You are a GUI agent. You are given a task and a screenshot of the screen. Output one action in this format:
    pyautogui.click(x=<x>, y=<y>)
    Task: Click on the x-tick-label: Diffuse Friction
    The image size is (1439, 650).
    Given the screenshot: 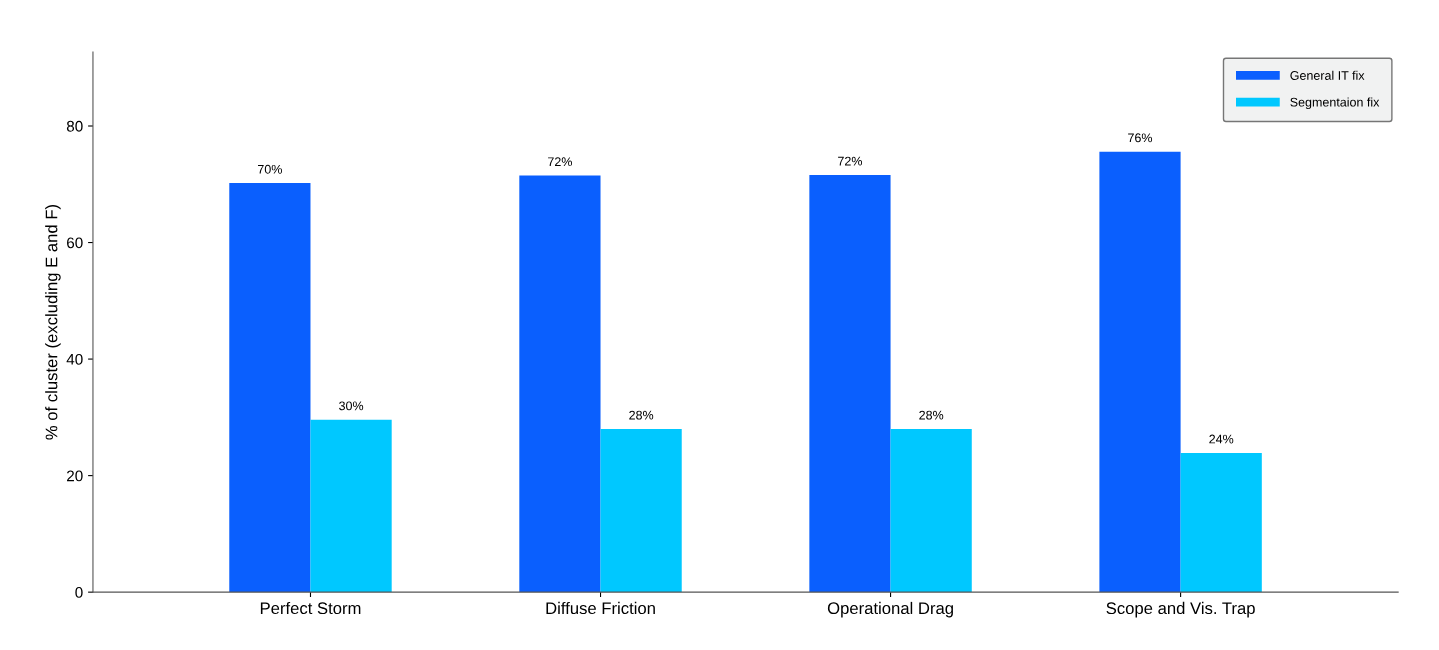 What is the action you would take?
    pyautogui.click(x=600, y=608)
    